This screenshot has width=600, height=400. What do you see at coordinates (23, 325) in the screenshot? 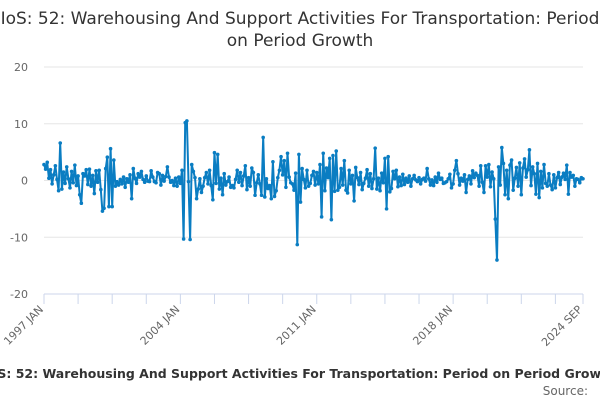
I see `x-tick-label: 1997 JAN` at bounding box center [23, 325].